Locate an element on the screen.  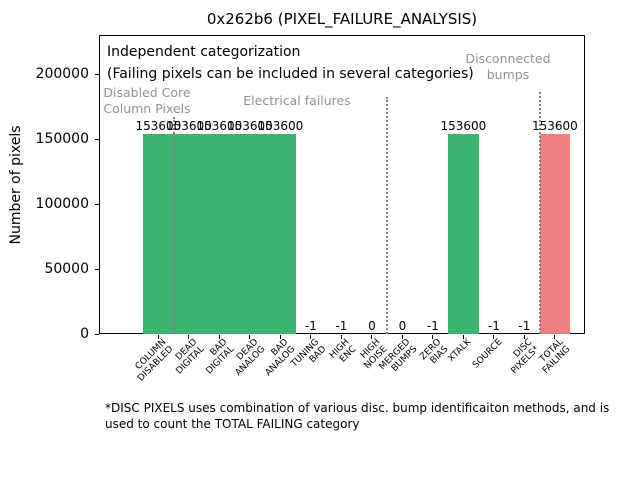
section-label-line: Disconnected is located at coordinates (508, 58).